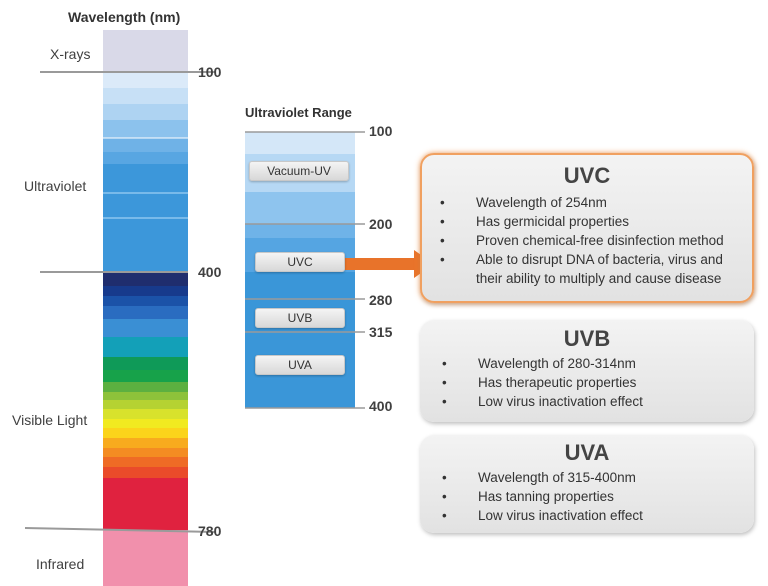 This screenshot has height=586, width=768. I want to click on tick-label-100: 100, so click(210, 72).